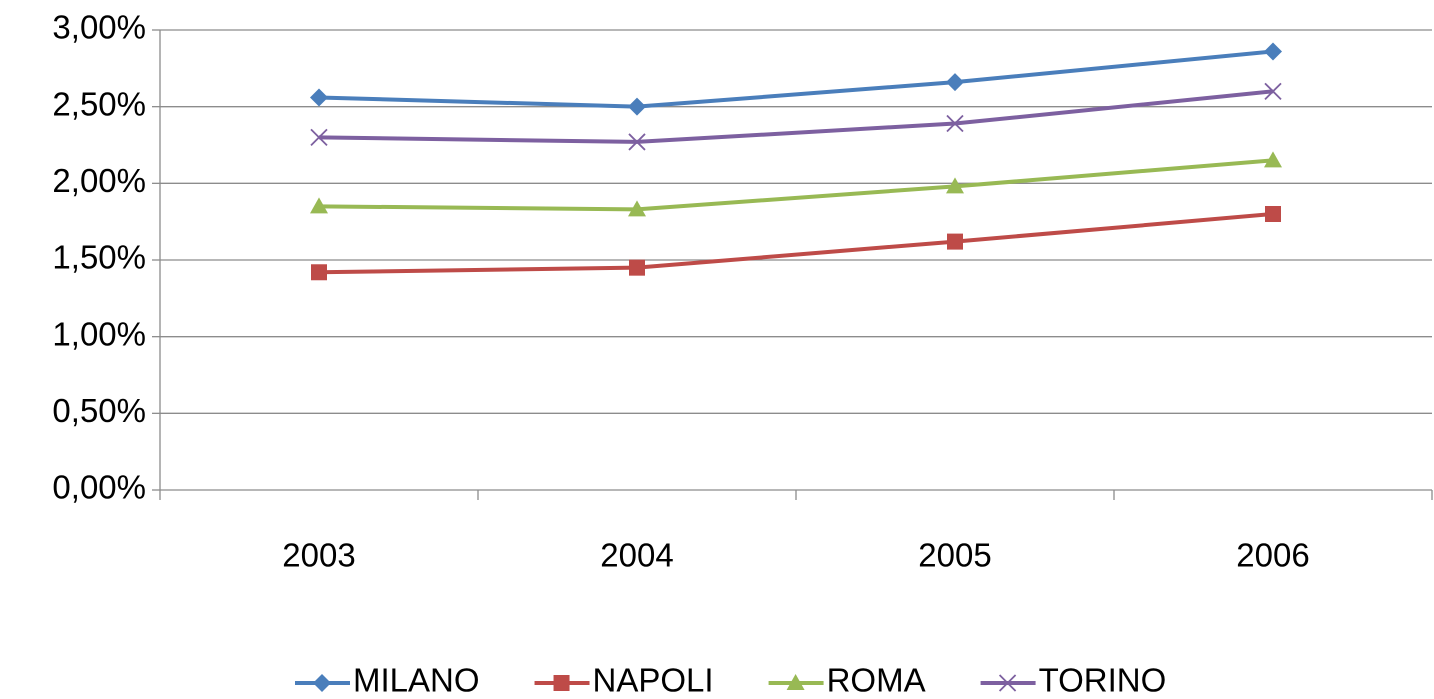  What do you see at coordinates (99, 27) in the screenshot?
I see `y-tick-label: 3,00%` at bounding box center [99, 27].